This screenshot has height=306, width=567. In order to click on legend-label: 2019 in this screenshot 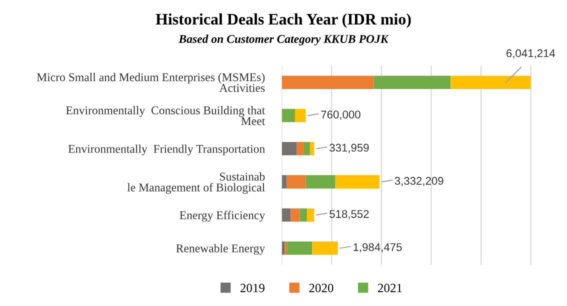, I will do `click(252, 288)`.